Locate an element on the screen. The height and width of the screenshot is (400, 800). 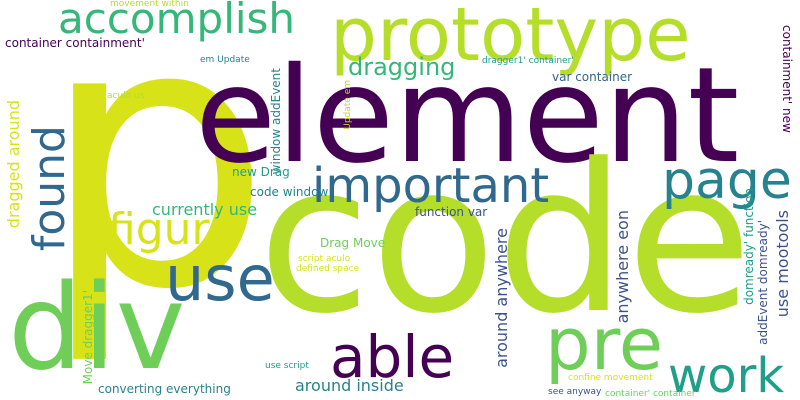
word-use: use is located at coordinates (220, 278).